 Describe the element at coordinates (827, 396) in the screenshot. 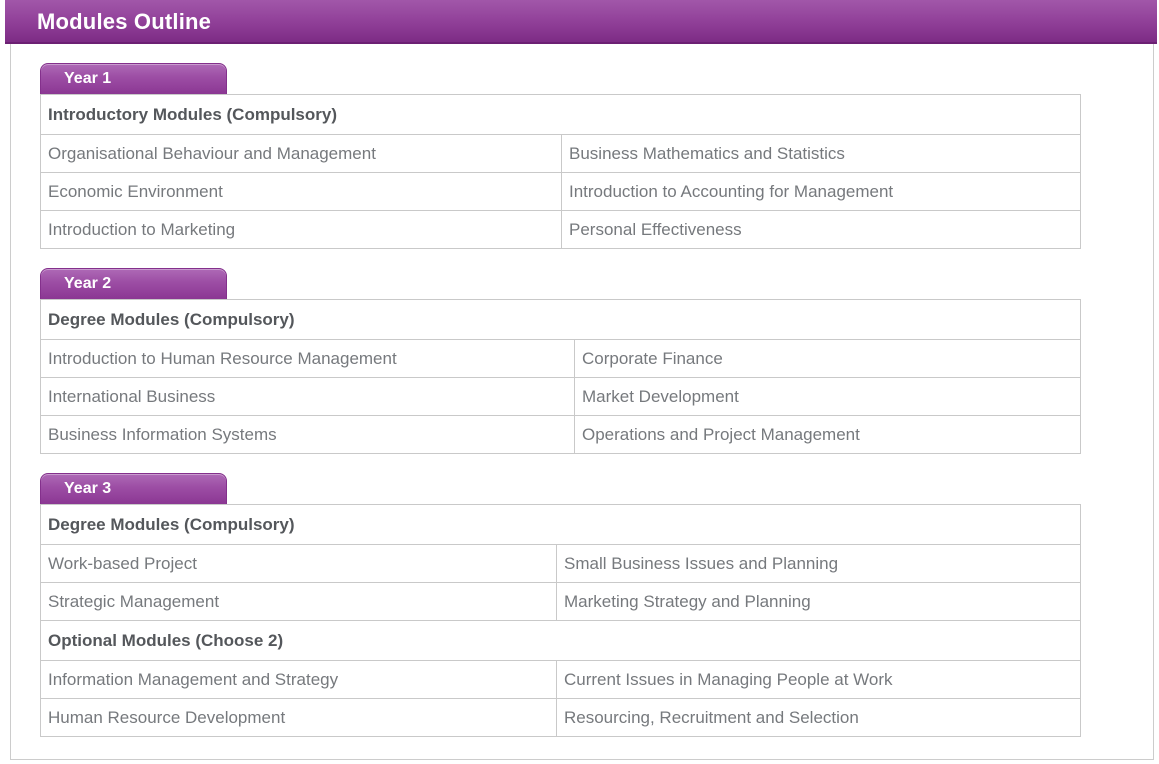

I see `module-cell: Market Development` at that location.